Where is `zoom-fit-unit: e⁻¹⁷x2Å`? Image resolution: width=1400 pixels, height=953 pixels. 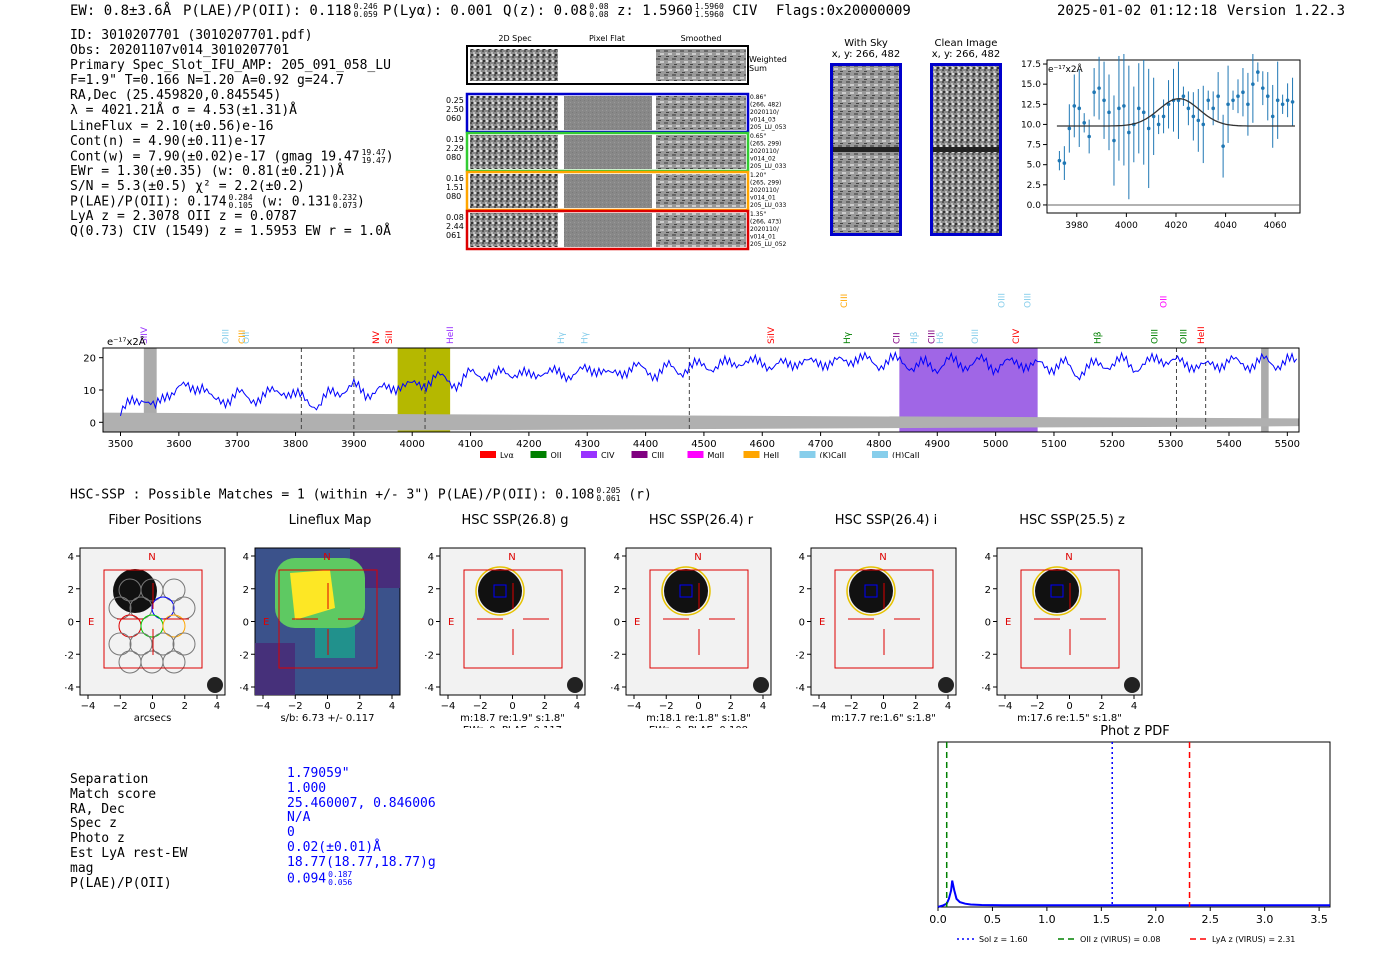 zoom-fit-unit: e⁻¹⁷x2Å is located at coordinates (1066, 69).